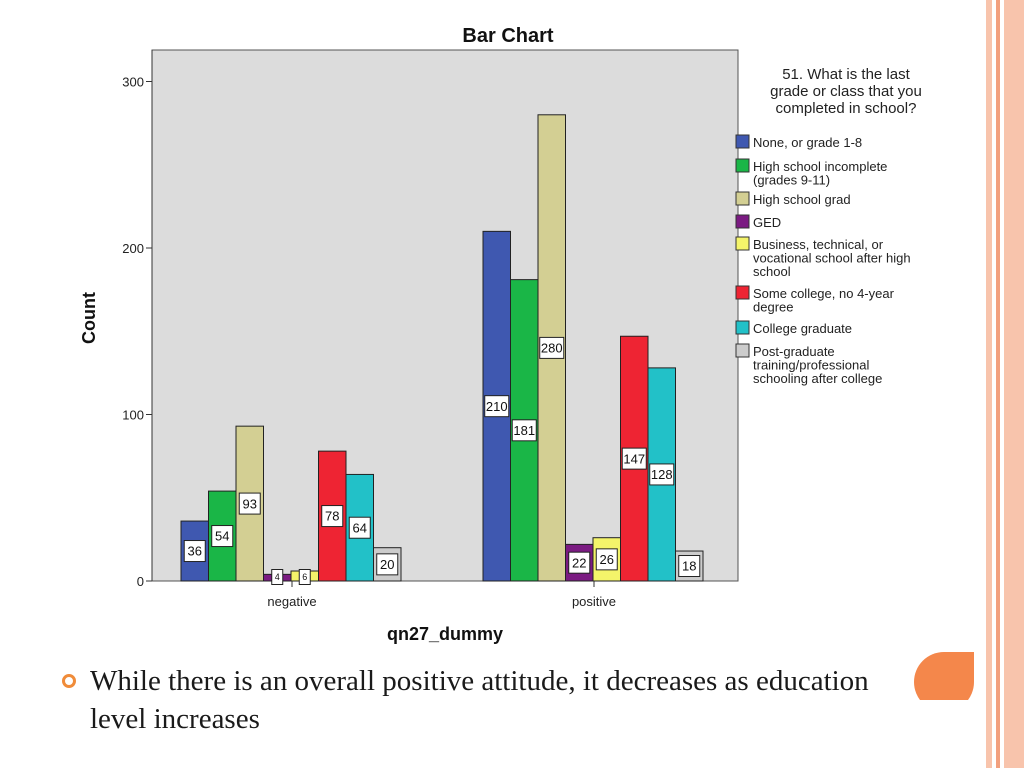 The width and height of the screenshot is (1024, 768). What do you see at coordinates (824, 293) in the screenshot?
I see `legend-label: Some college, no 4-year` at bounding box center [824, 293].